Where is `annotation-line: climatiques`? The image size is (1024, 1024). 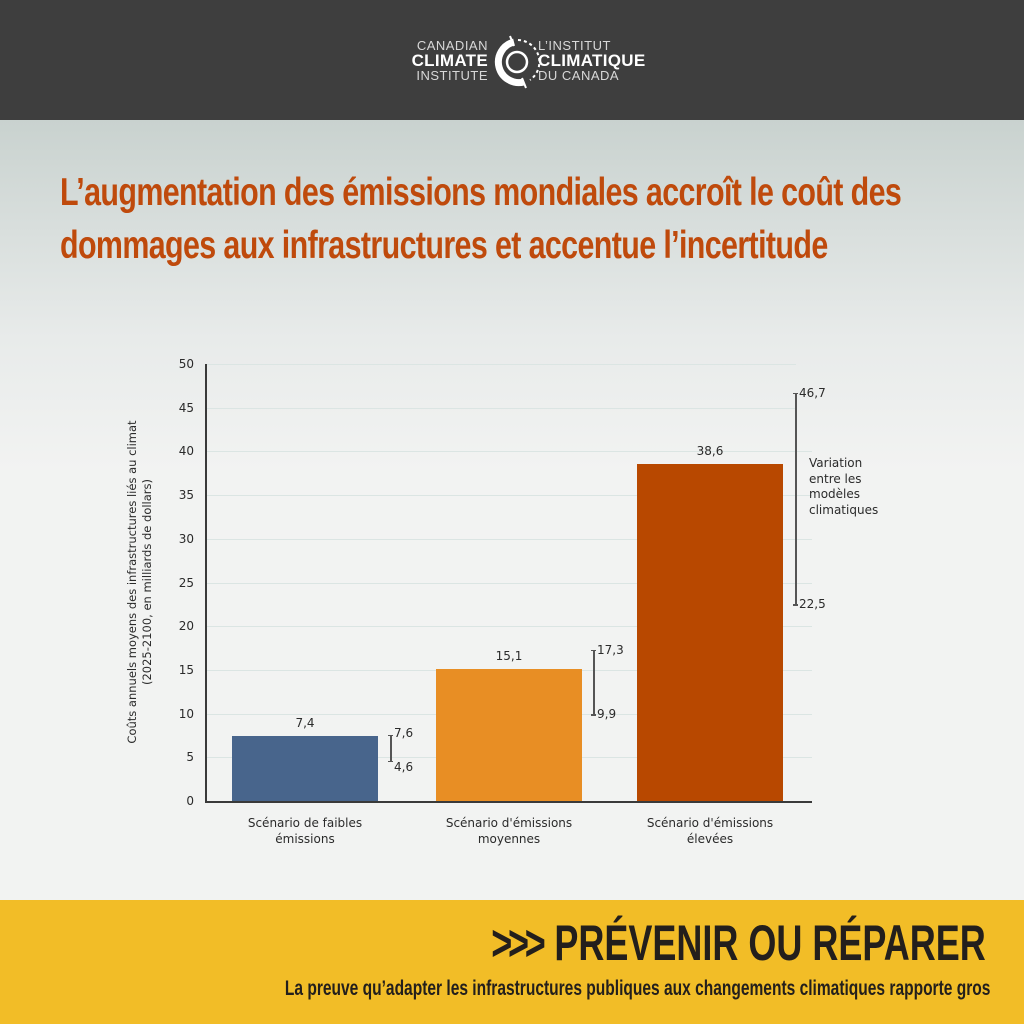 annotation-line: climatiques is located at coordinates (844, 509).